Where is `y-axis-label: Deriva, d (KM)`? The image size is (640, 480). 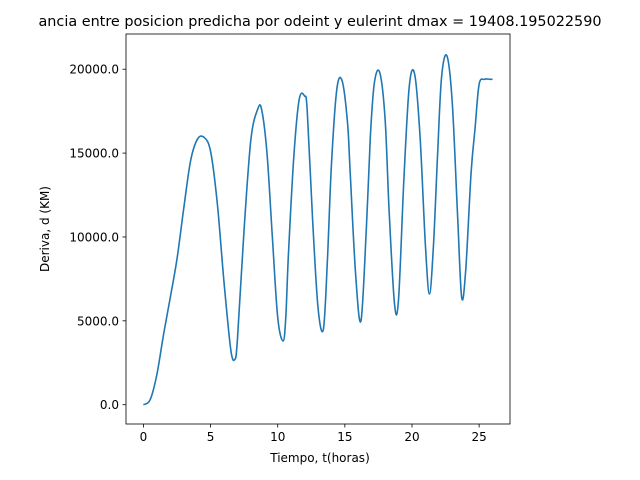
y-axis-label: Deriva, d (KM) is located at coordinates (45, 229).